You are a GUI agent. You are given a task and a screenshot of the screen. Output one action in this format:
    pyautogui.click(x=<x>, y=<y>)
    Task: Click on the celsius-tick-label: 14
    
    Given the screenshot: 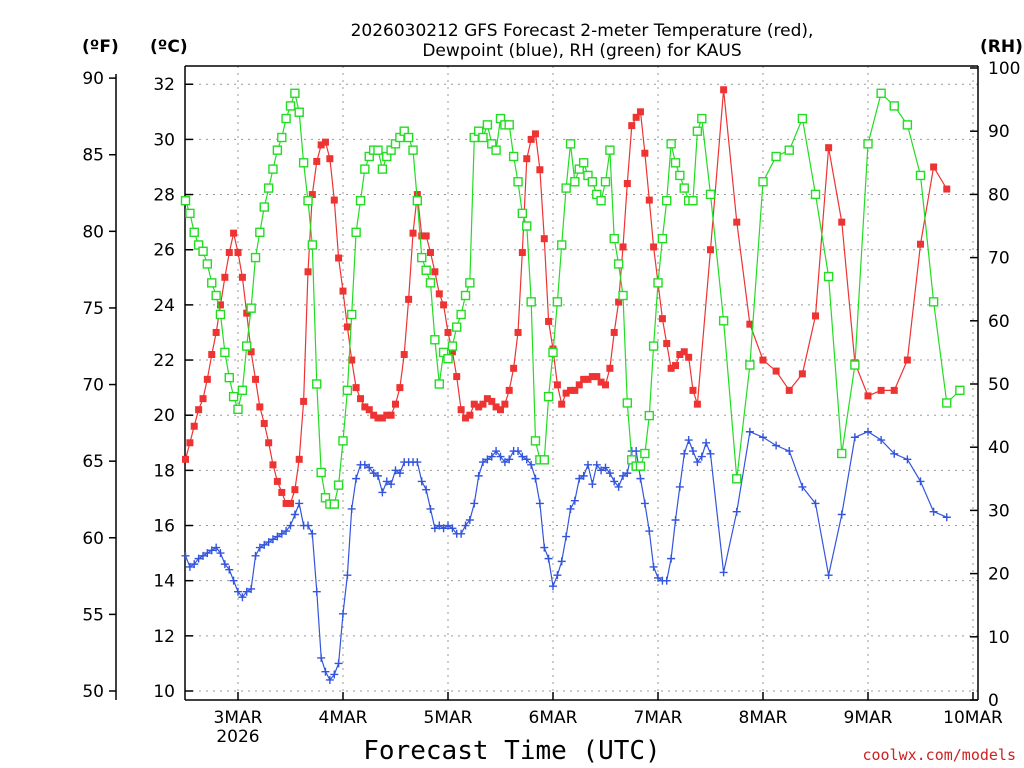 What is the action you would take?
    pyautogui.click(x=164, y=582)
    